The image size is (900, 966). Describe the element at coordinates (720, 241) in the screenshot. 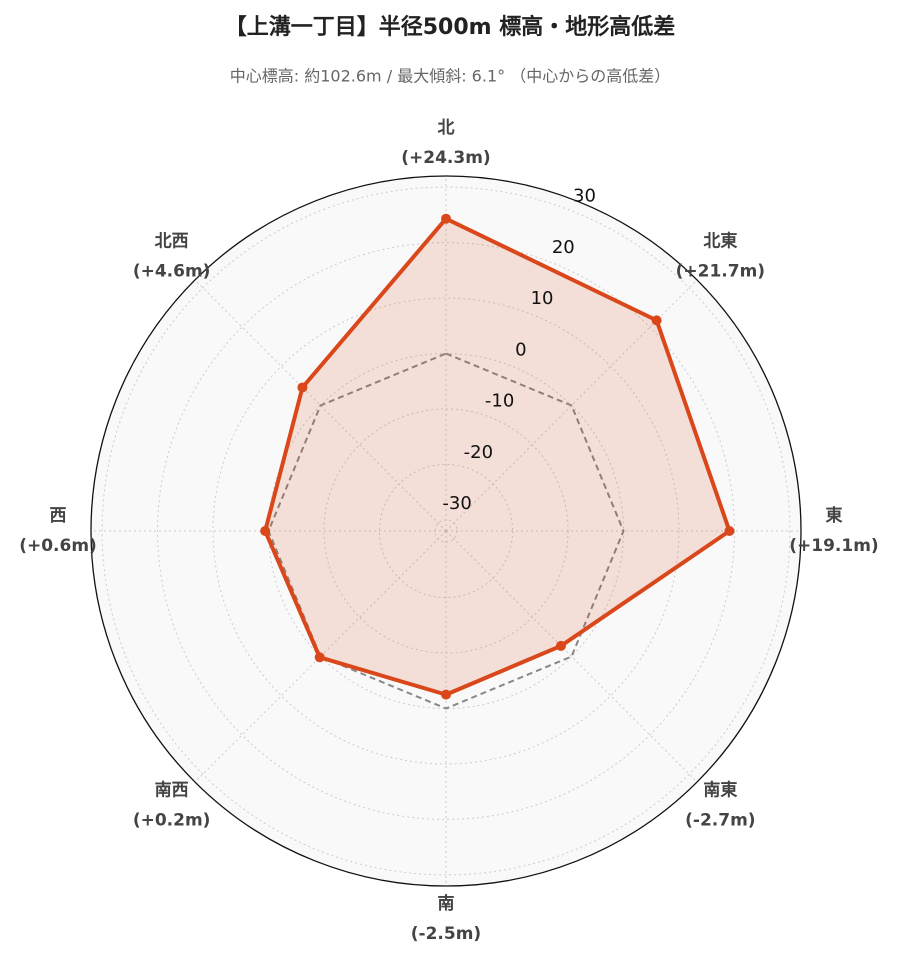

I see `category-label: 北東` at that location.